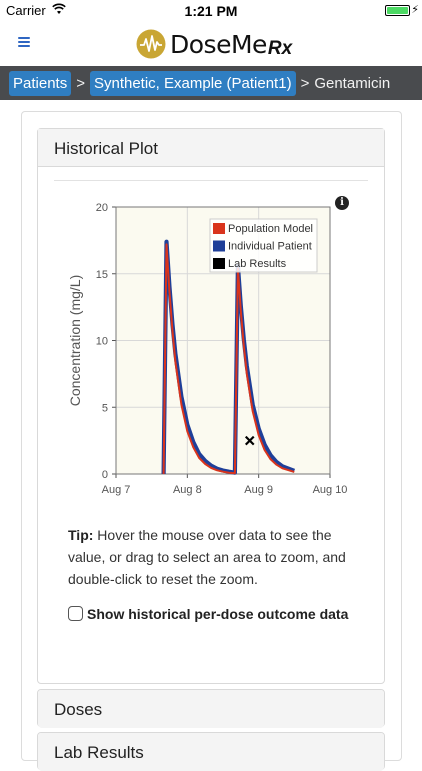  What do you see at coordinates (59, 8) in the screenshot?
I see `wifi-icon` at bounding box center [59, 8].